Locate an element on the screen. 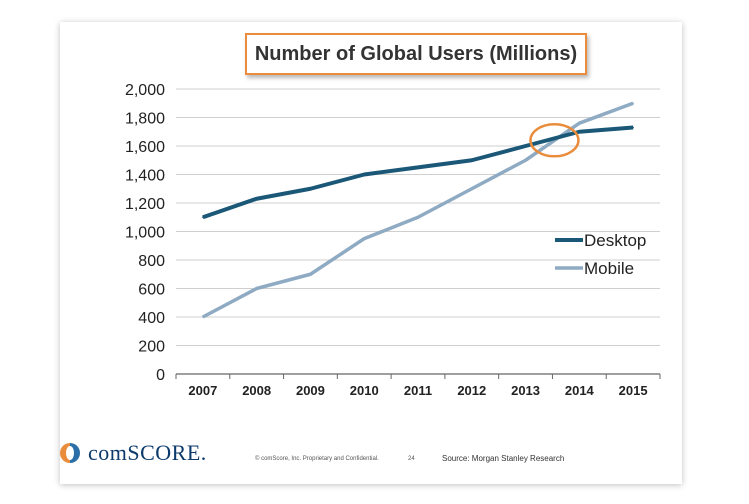 Image resolution: width=749 pixels, height=504 pixels. source-text: Source: Morgan Stanley Research is located at coordinates (503, 458).